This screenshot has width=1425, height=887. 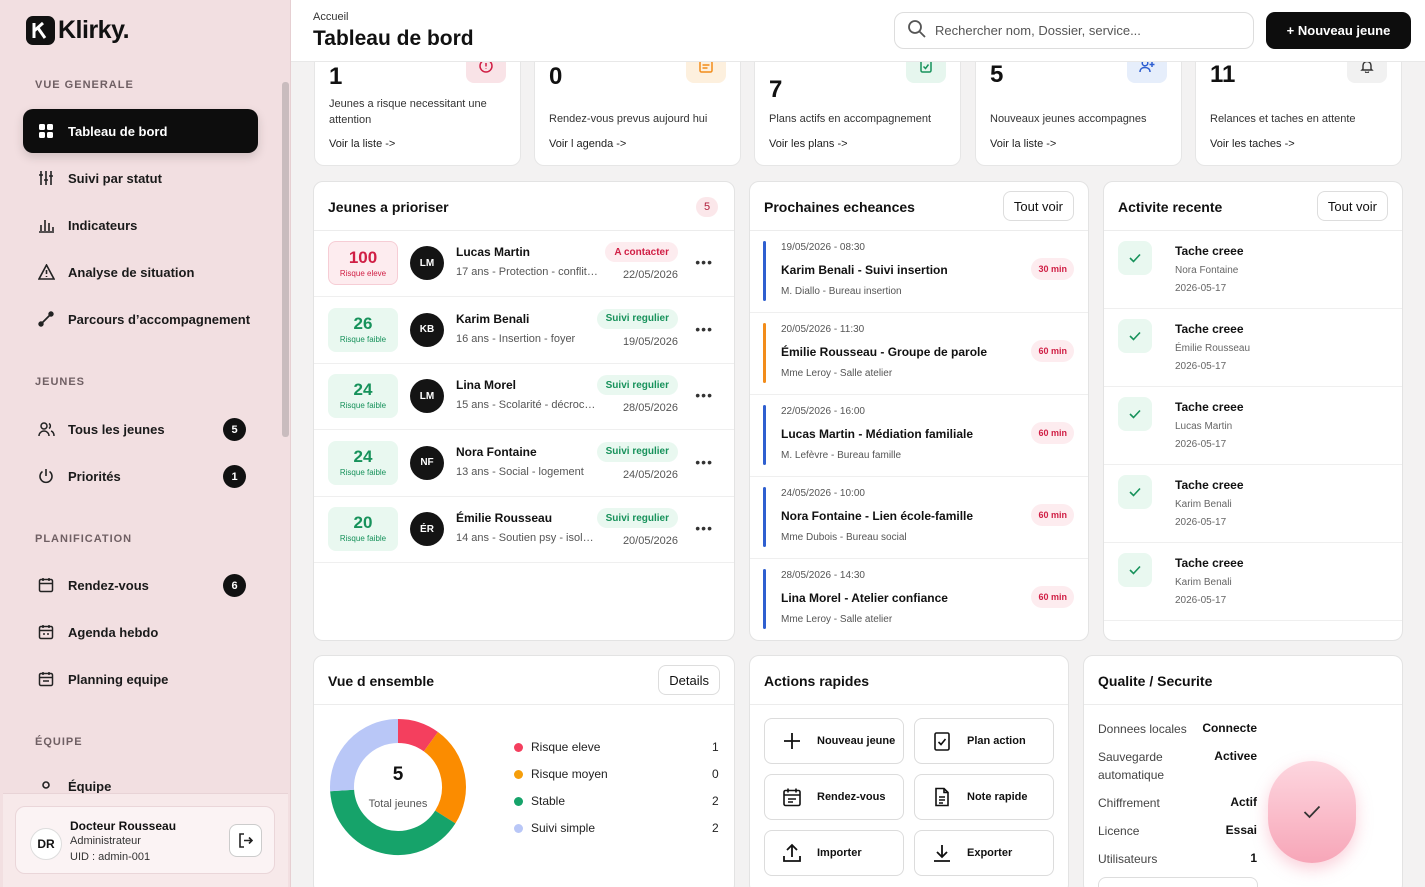 What do you see at coordinates (588, 144) in the screenshot?
I see `stat-link: Voir l agenda ->` at bounding box center [588, 144].